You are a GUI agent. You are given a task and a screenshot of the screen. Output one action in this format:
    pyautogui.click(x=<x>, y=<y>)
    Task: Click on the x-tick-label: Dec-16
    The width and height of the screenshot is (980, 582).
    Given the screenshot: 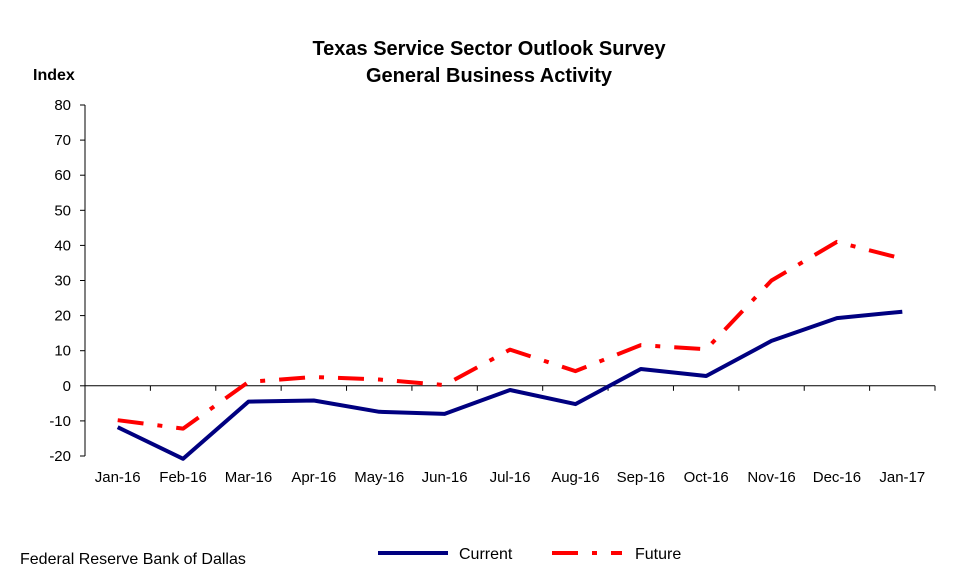 What is the action you would take?
    pyautogui.click(x=837, y=477)
    